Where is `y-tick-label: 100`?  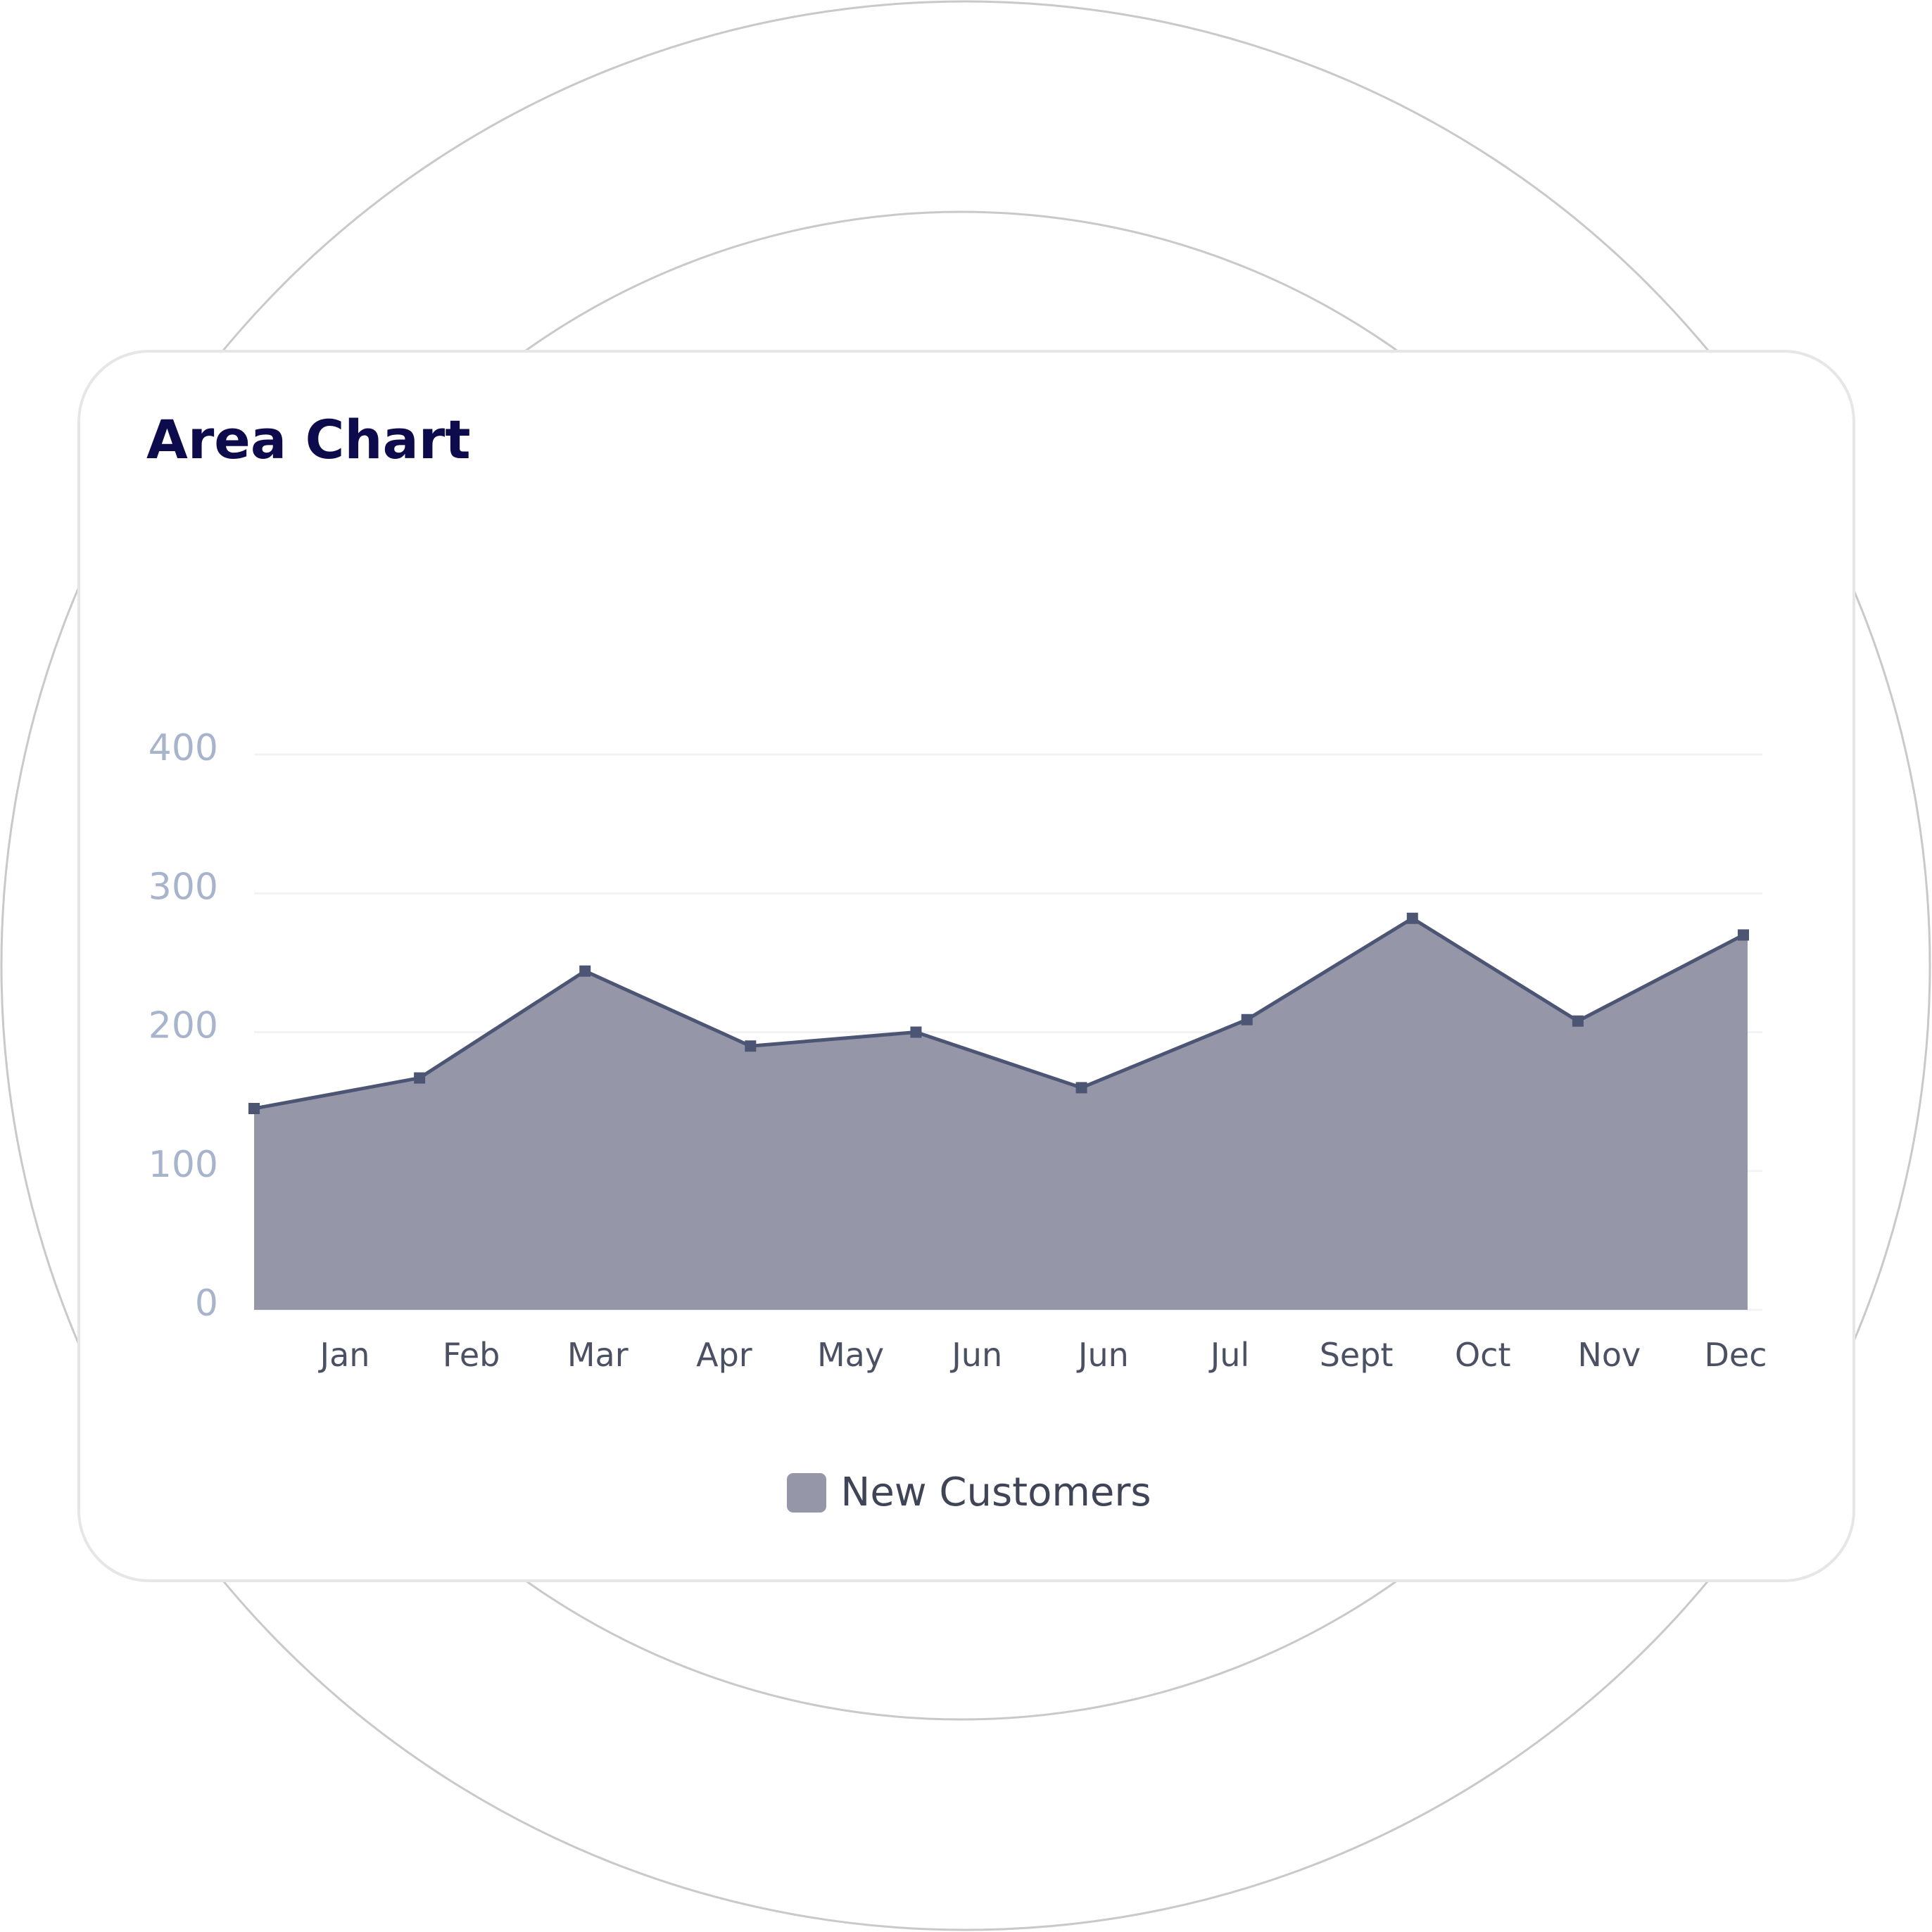 y-tick-label: 100 is located at coordinates (183, 1165).